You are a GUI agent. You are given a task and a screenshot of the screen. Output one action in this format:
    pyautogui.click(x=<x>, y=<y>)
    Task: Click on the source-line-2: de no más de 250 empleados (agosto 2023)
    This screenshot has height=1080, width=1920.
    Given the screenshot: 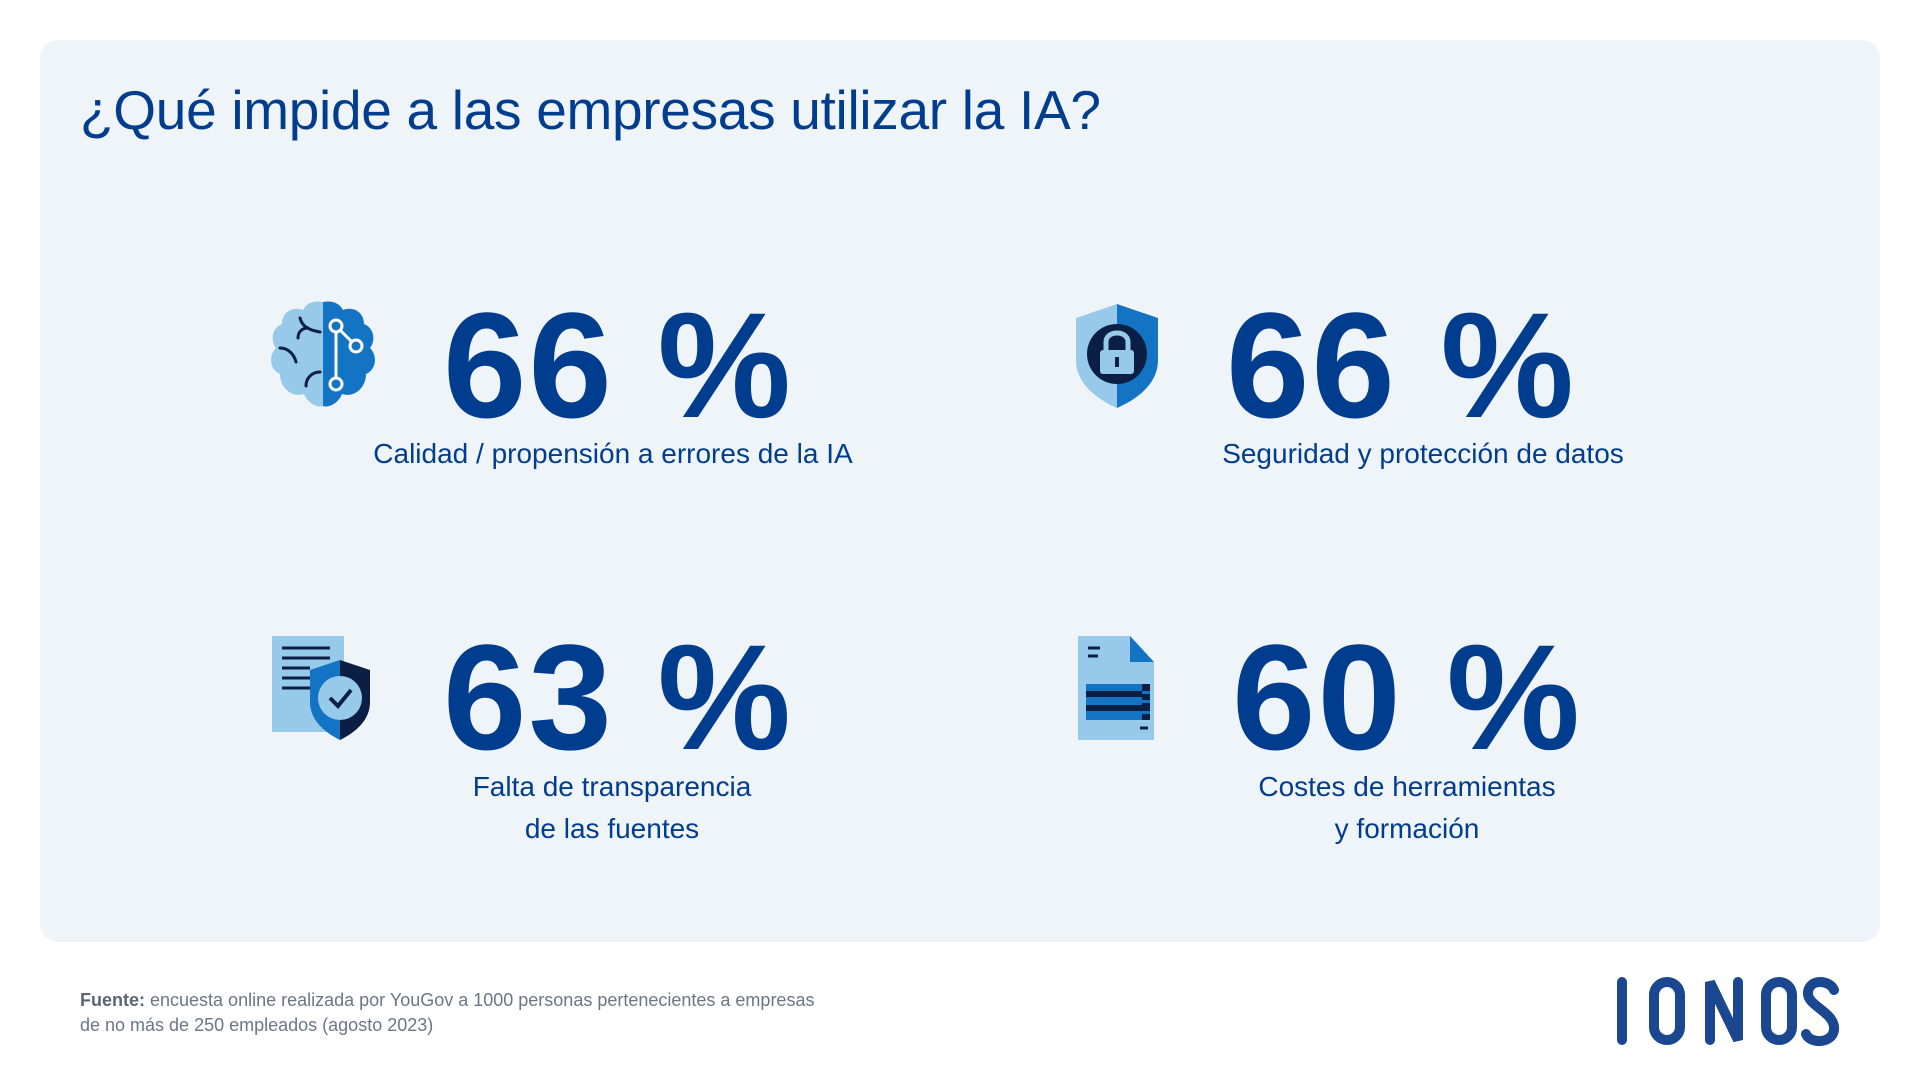 What is the action you would take?
    pyautogui.click(x=257, y=1025)
    